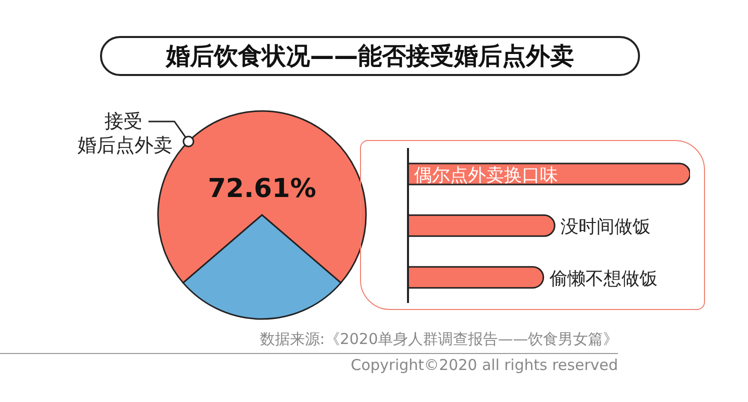 The height and width of the screenshot is (402, 748). Describe the element at coordinates (124, 133) in the screenshot. I see `legend-label: 接受婚后点外卖` at that location.